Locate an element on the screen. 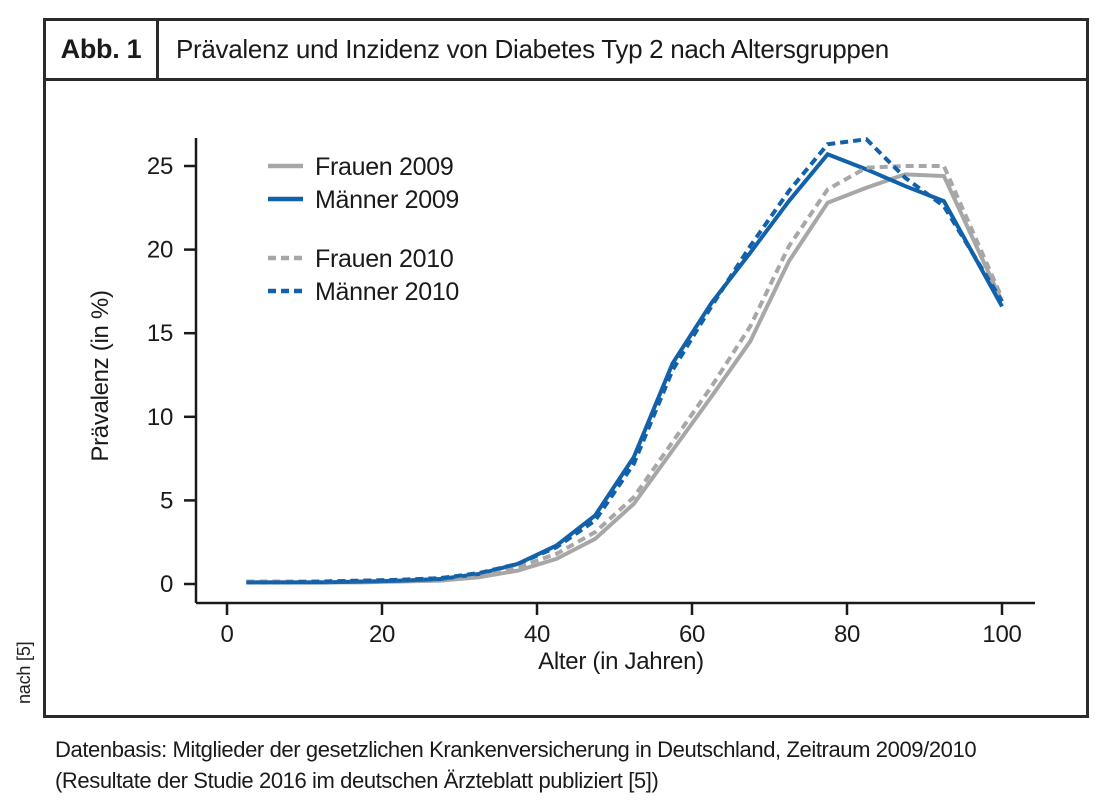  y-axis-title: Prävalenz (in %) is located at coordinates (100, 375).